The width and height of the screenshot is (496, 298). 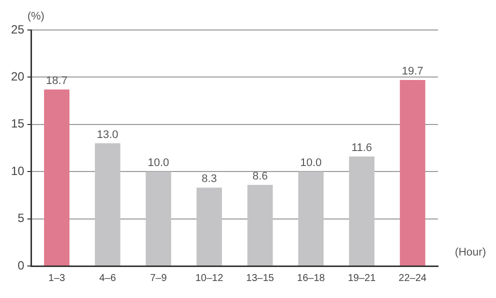 What do you see at coordinates (57, 278) in the screenshot?
I see `x-tick-label: 1–3` at bounding box center [57, 278].